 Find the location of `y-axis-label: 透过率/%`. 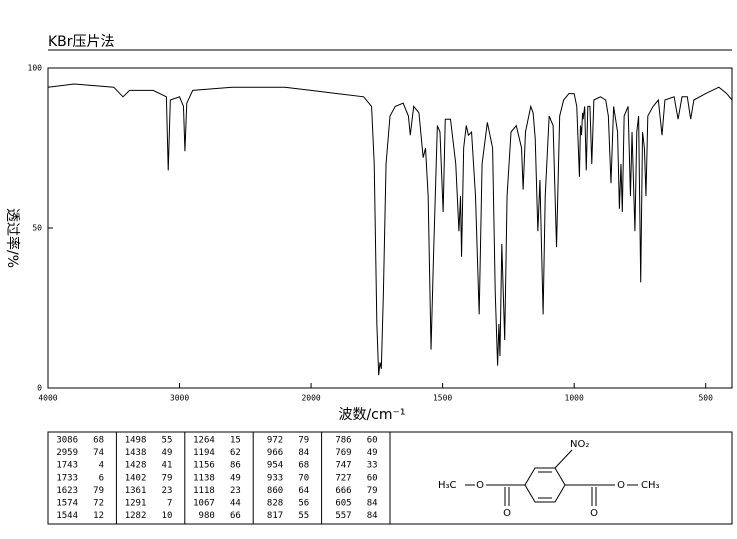

y-axis-label: 透过率/% is located at coordinates (12, 238).